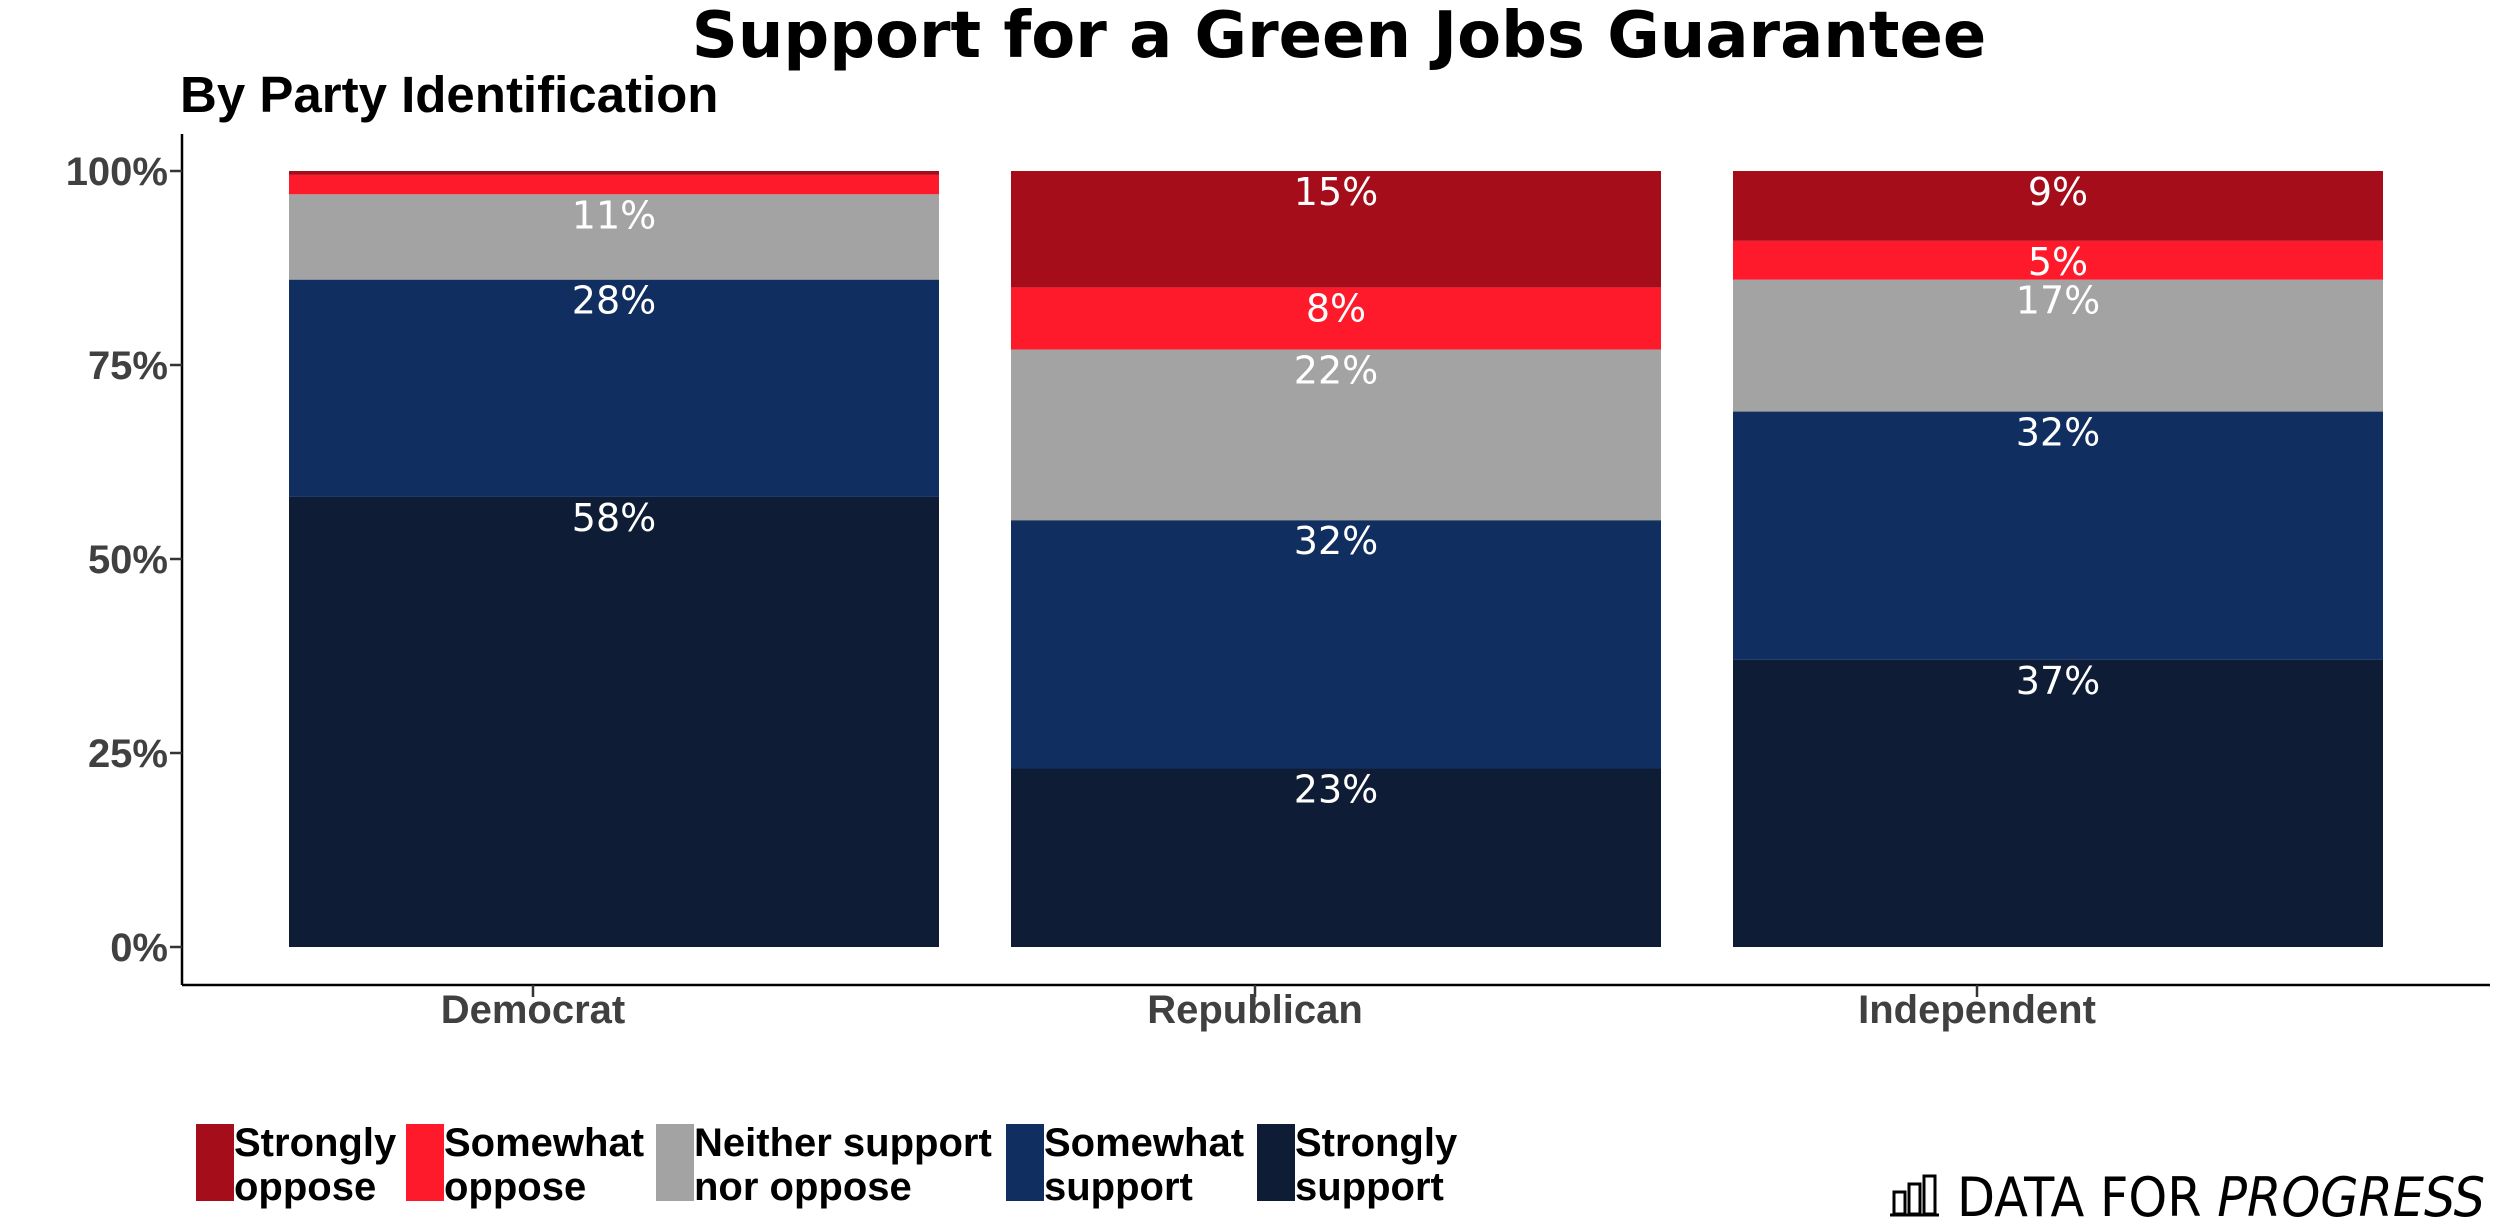  I want to click on y-tick-label: 25%, so click(128, 754).